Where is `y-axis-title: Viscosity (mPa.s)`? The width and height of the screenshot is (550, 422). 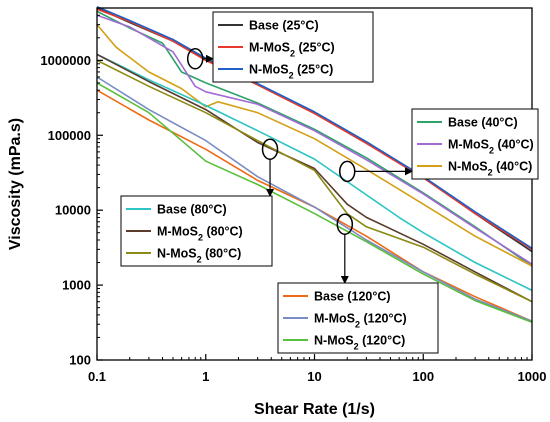 y-axis-title: Viscosity (mPa.s) is located at coordinates (15, 184).